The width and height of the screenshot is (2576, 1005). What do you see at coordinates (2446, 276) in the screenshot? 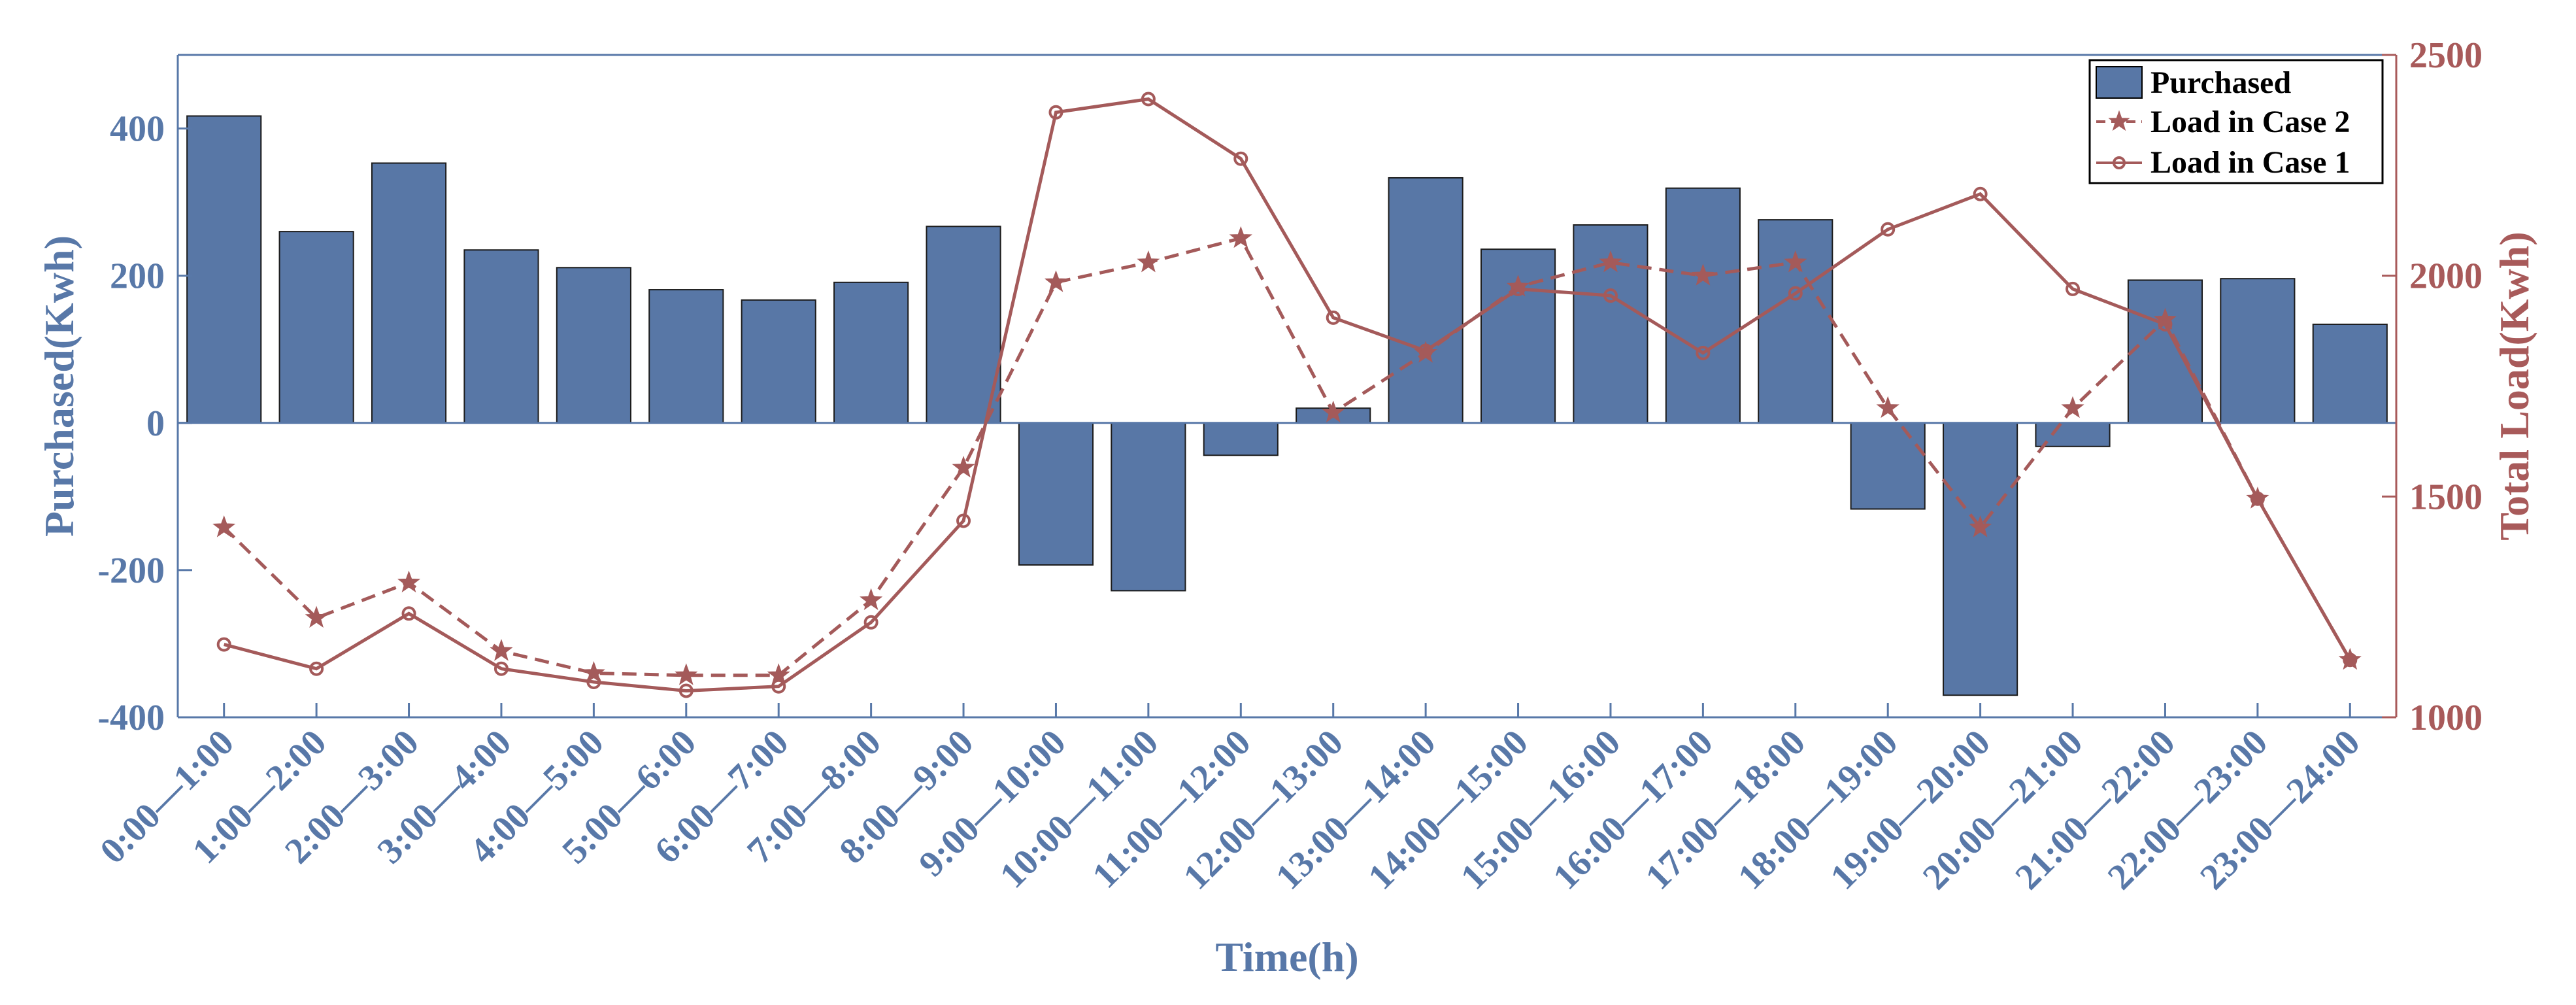
I see `right-tick-label: 2000` at bounding box center [2446, 276].